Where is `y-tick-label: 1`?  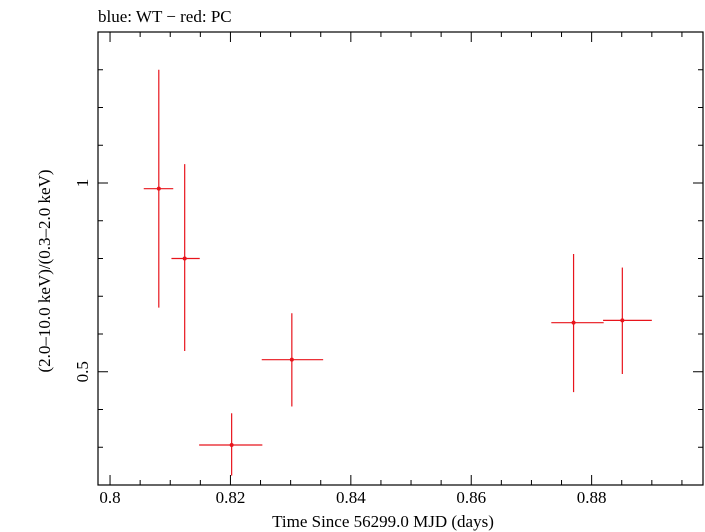 y-tick-label: 1 is located at coordinates (82, 183).